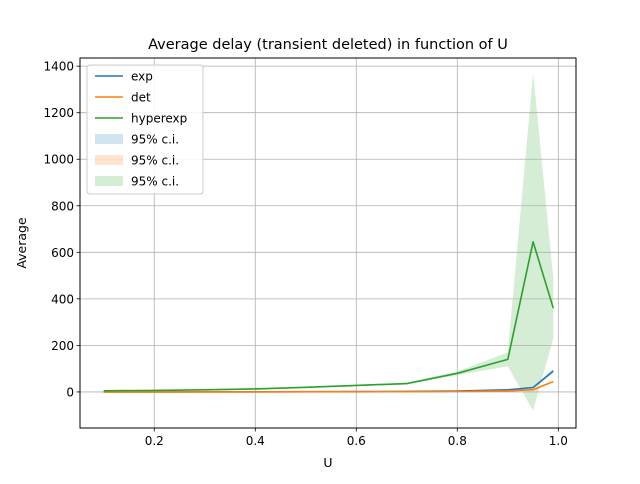  What do you see at coordinates (62, 206) in the screenshot?
I see `y-tick-label: 800` at bounding box center [62, 206].